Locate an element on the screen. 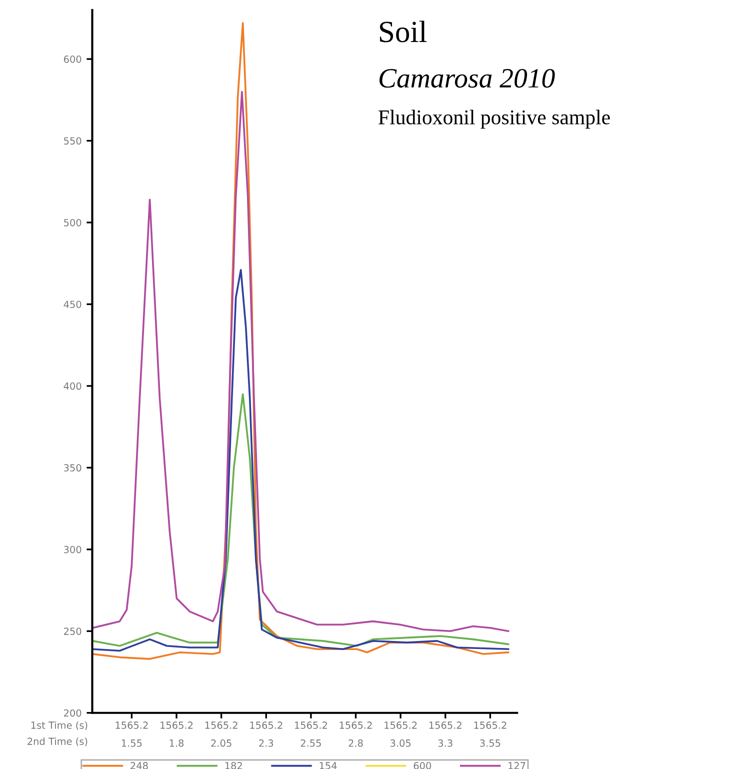  annotation: Soil is located at coordinates (403, 31).